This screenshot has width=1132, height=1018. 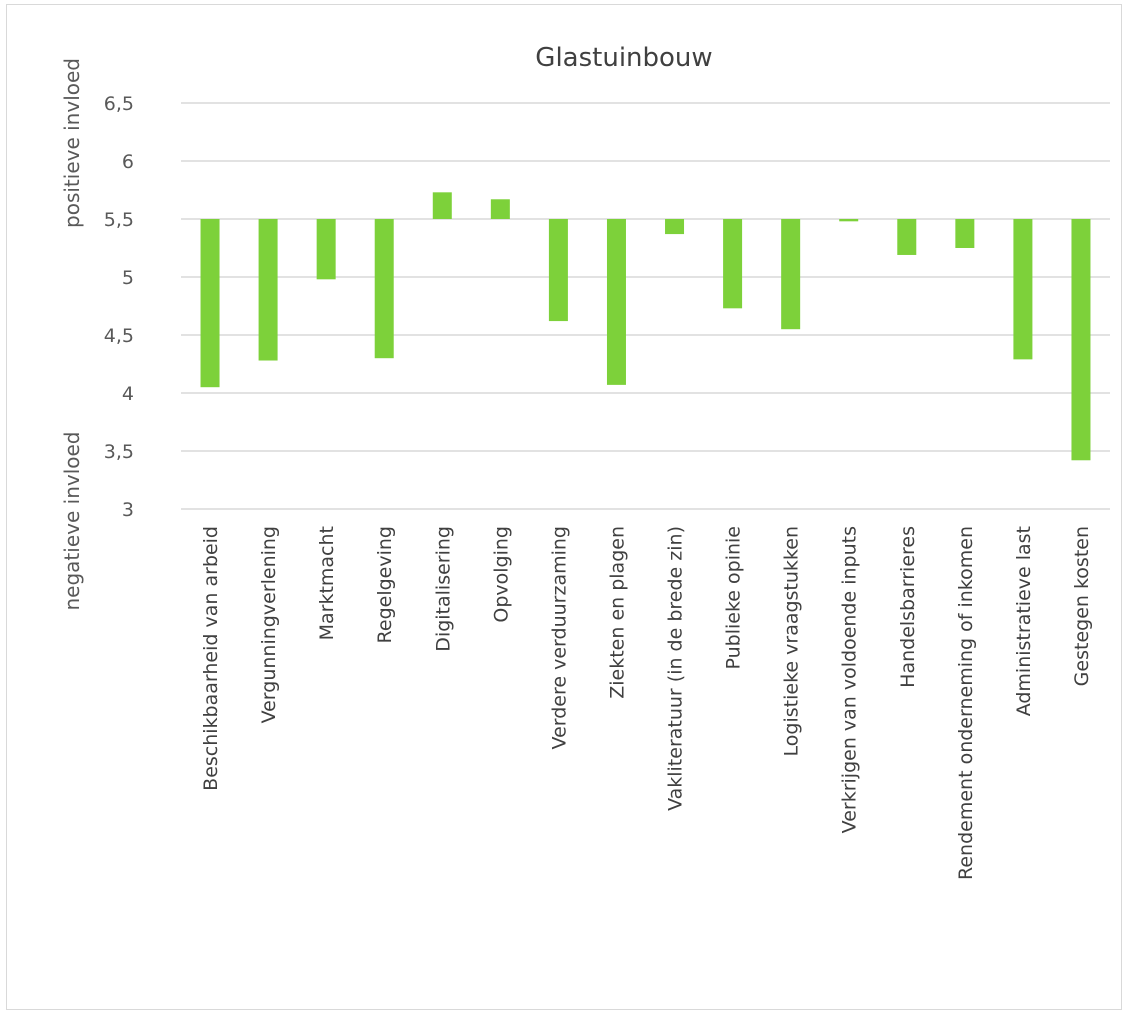 What do you see at coordinates (734, 598) in the screenshot?
I see `x-category-label: Publieke opinie` at bounding box center [734, 598].